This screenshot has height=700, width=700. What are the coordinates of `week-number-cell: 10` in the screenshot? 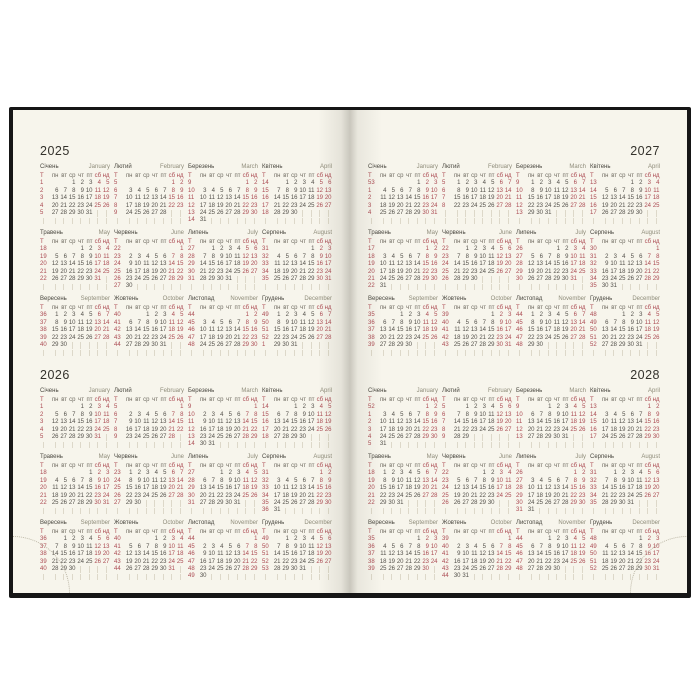 It's located at (191, 414).